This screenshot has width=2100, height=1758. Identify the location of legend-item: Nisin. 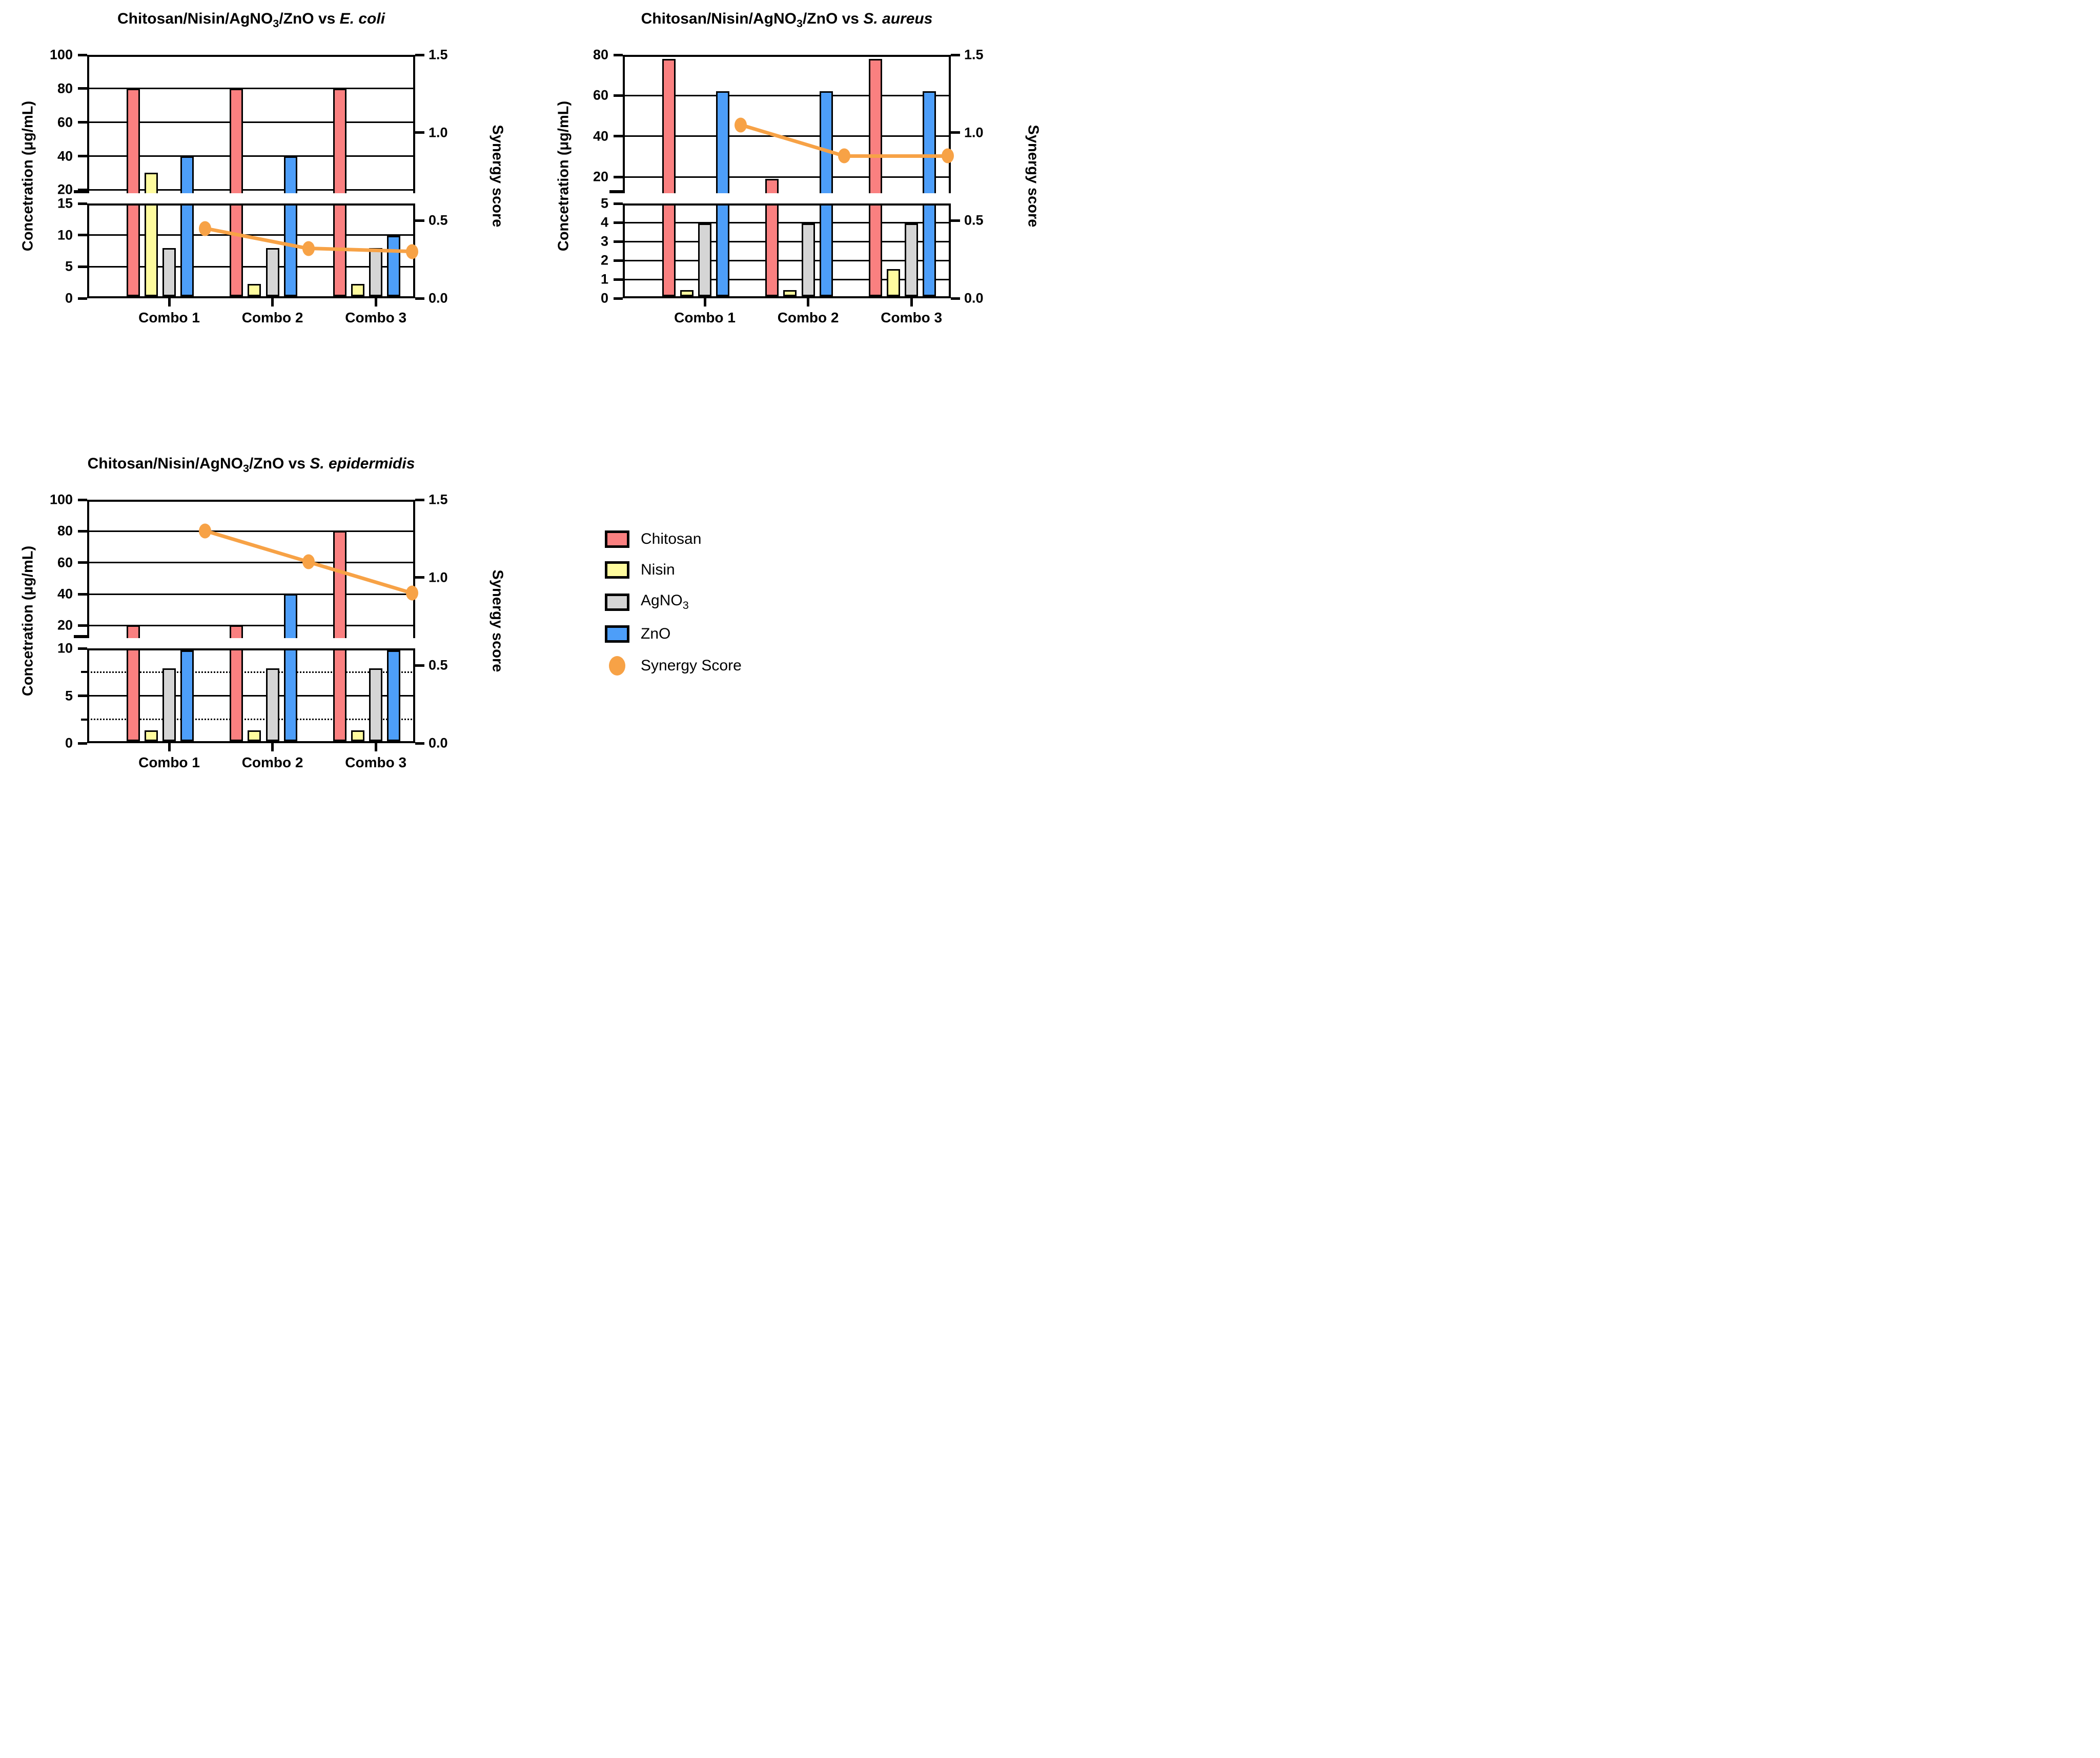
(673, 570).